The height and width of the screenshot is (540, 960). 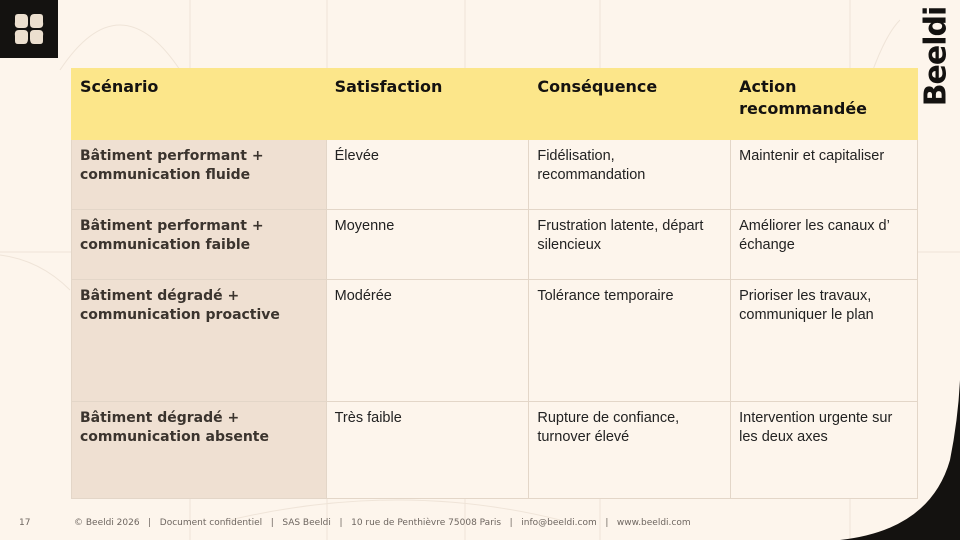 What do you see at coordinates (824, 450) in the screenshot?
I see `action-cell: Intervention urgente sur les deux axes` at bounding box center [824, 450].